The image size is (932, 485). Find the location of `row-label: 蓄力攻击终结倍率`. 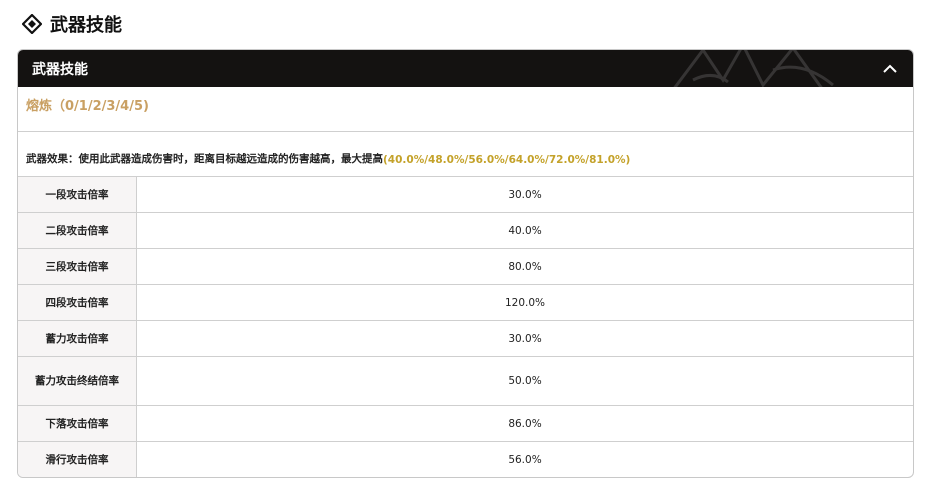

row-label: 蓄力攻击终结倍率 is located at coordinates (77, 381).